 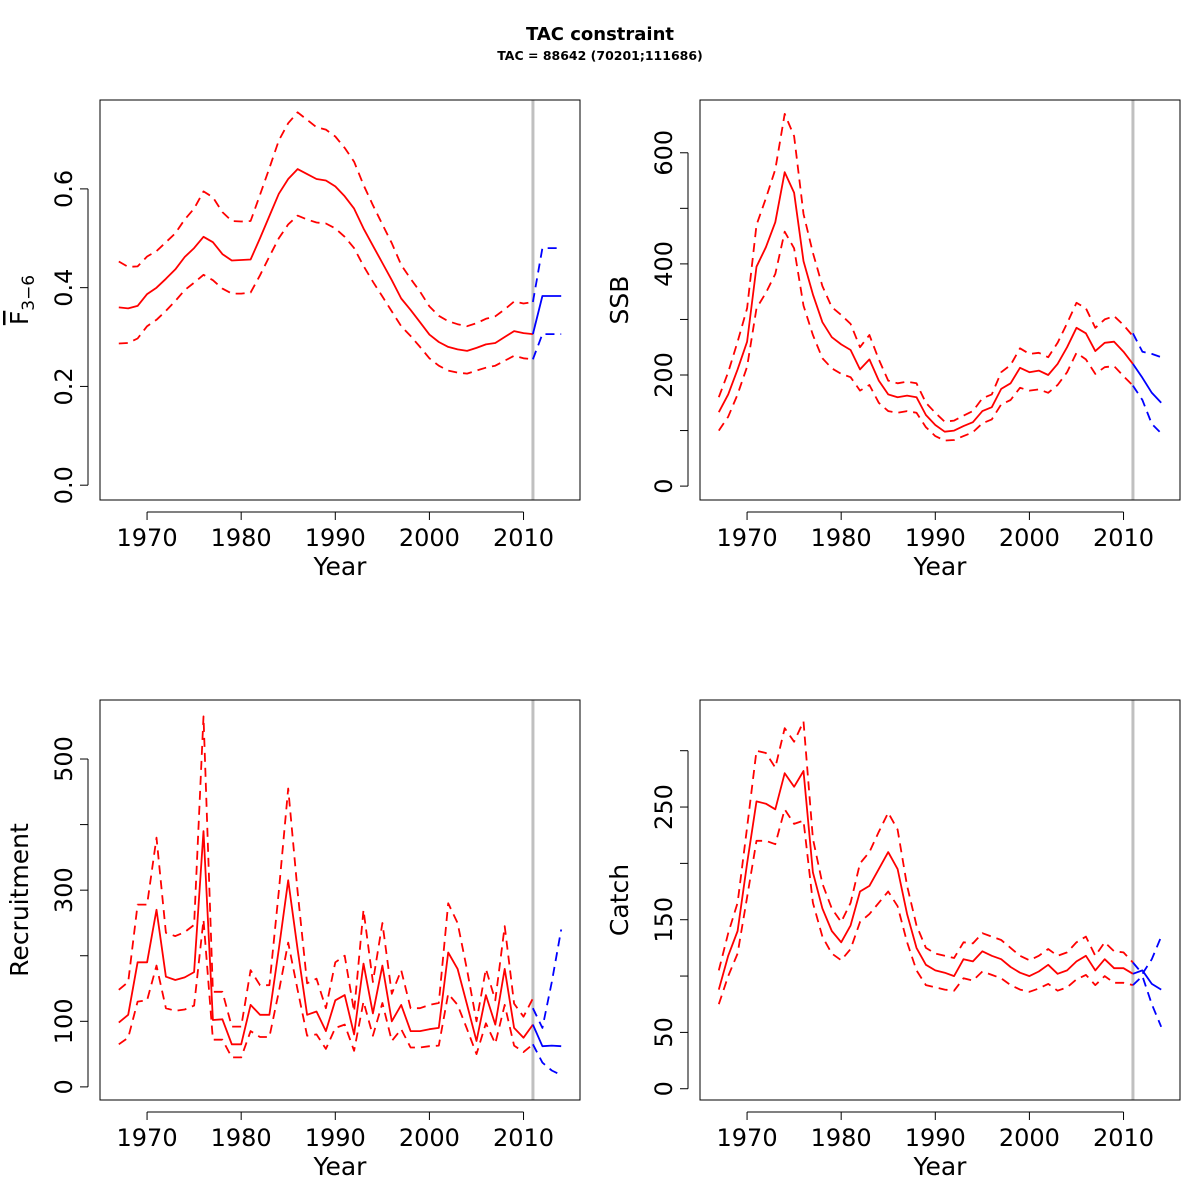 I want to click on y-tick-label: 0.4, so click(x=64, y=288).